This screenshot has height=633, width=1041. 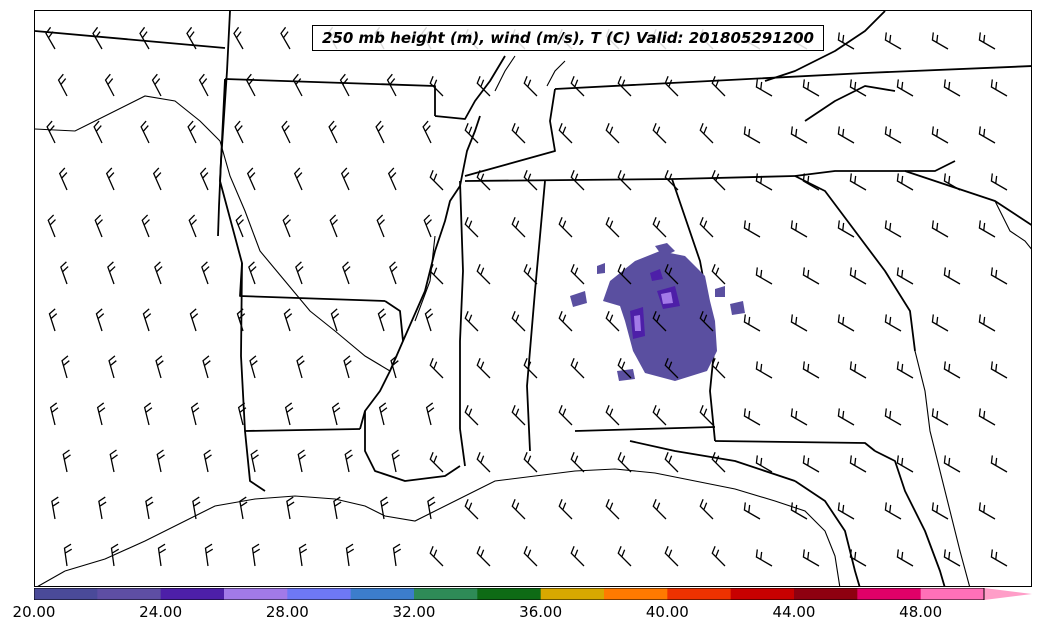 I want to click on colorbar-tick-label: 28.00, so click(x=287, y=612).